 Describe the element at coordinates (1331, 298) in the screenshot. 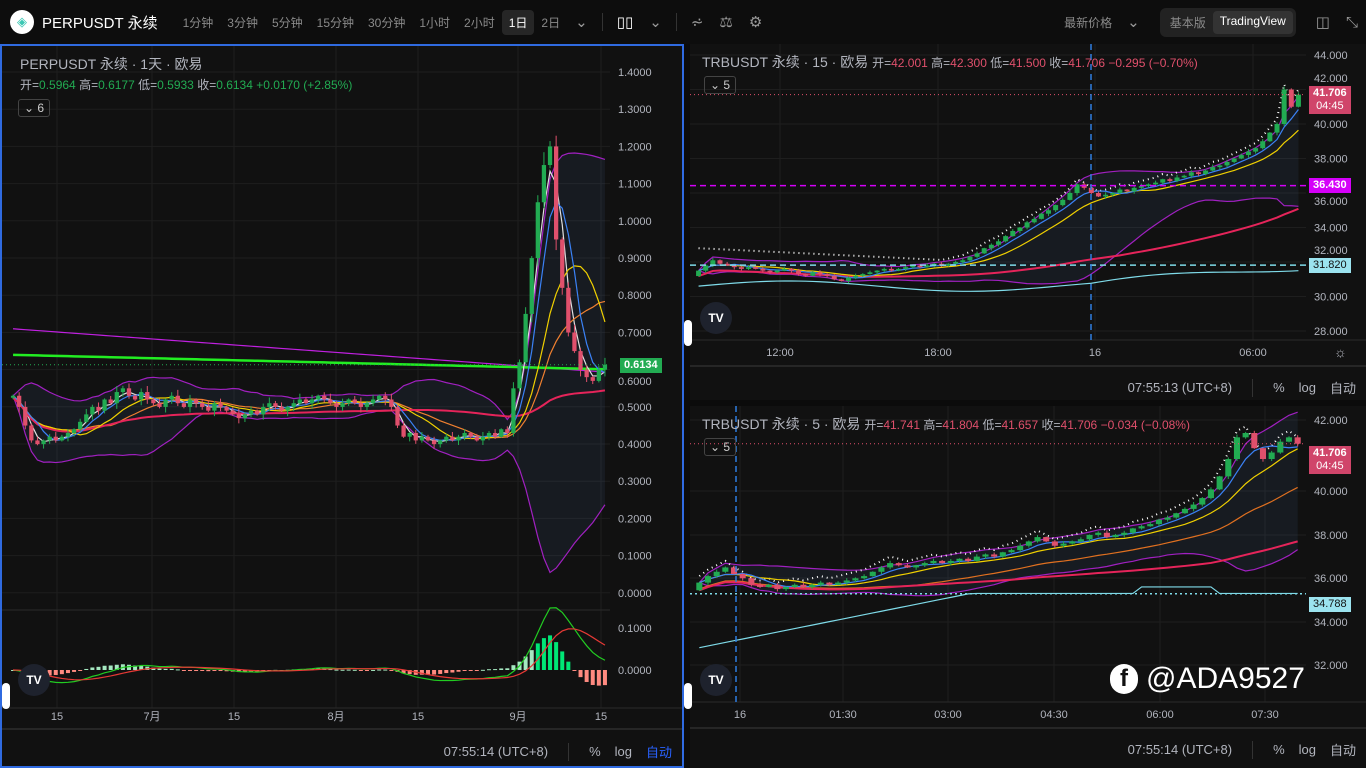

I see `price-tick-label: 30.000` at that location.